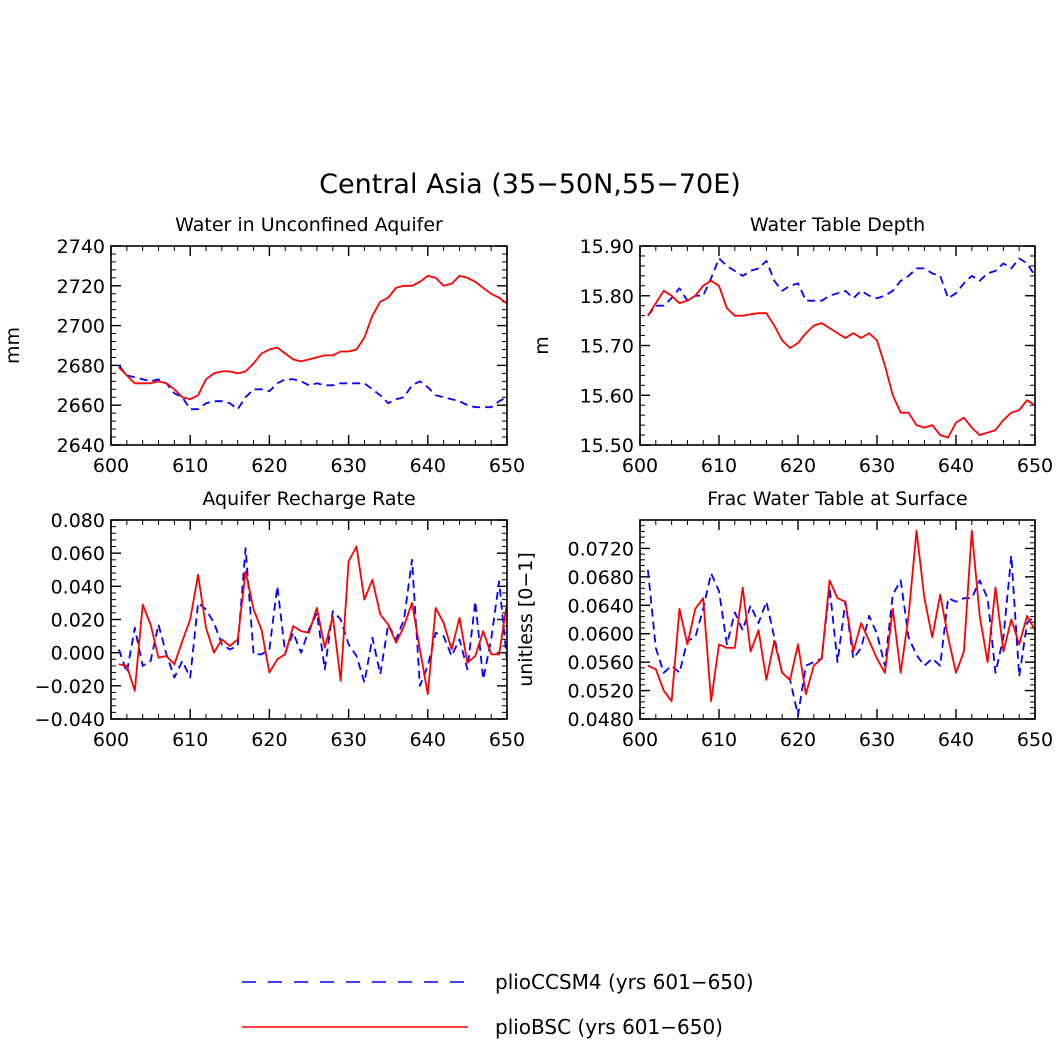 Image resolution: width=1060 pixels, height=1058 pixels. I want to click on y-tick-label: 2680, so click(81, 366).